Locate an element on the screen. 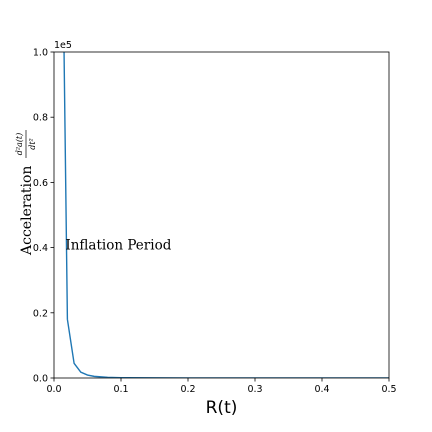  y-axis-ticks: 0.0 0.2 0.4 0.6 0.8 1.0 is located at coordinates (43, 216).